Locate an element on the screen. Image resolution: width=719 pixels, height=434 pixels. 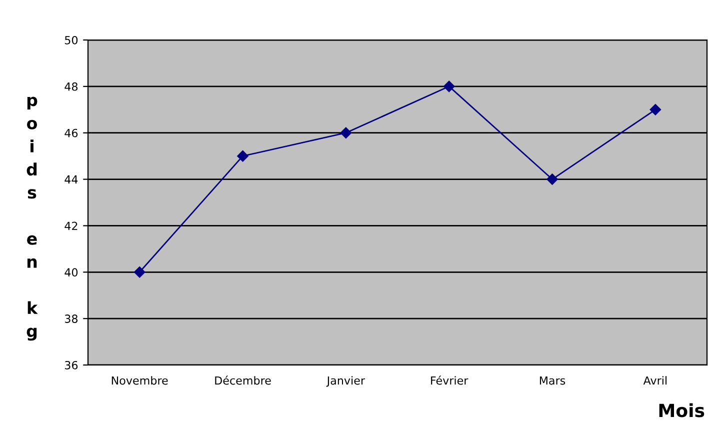
y-tick-label: 48 is located at coordinates (71, 86).